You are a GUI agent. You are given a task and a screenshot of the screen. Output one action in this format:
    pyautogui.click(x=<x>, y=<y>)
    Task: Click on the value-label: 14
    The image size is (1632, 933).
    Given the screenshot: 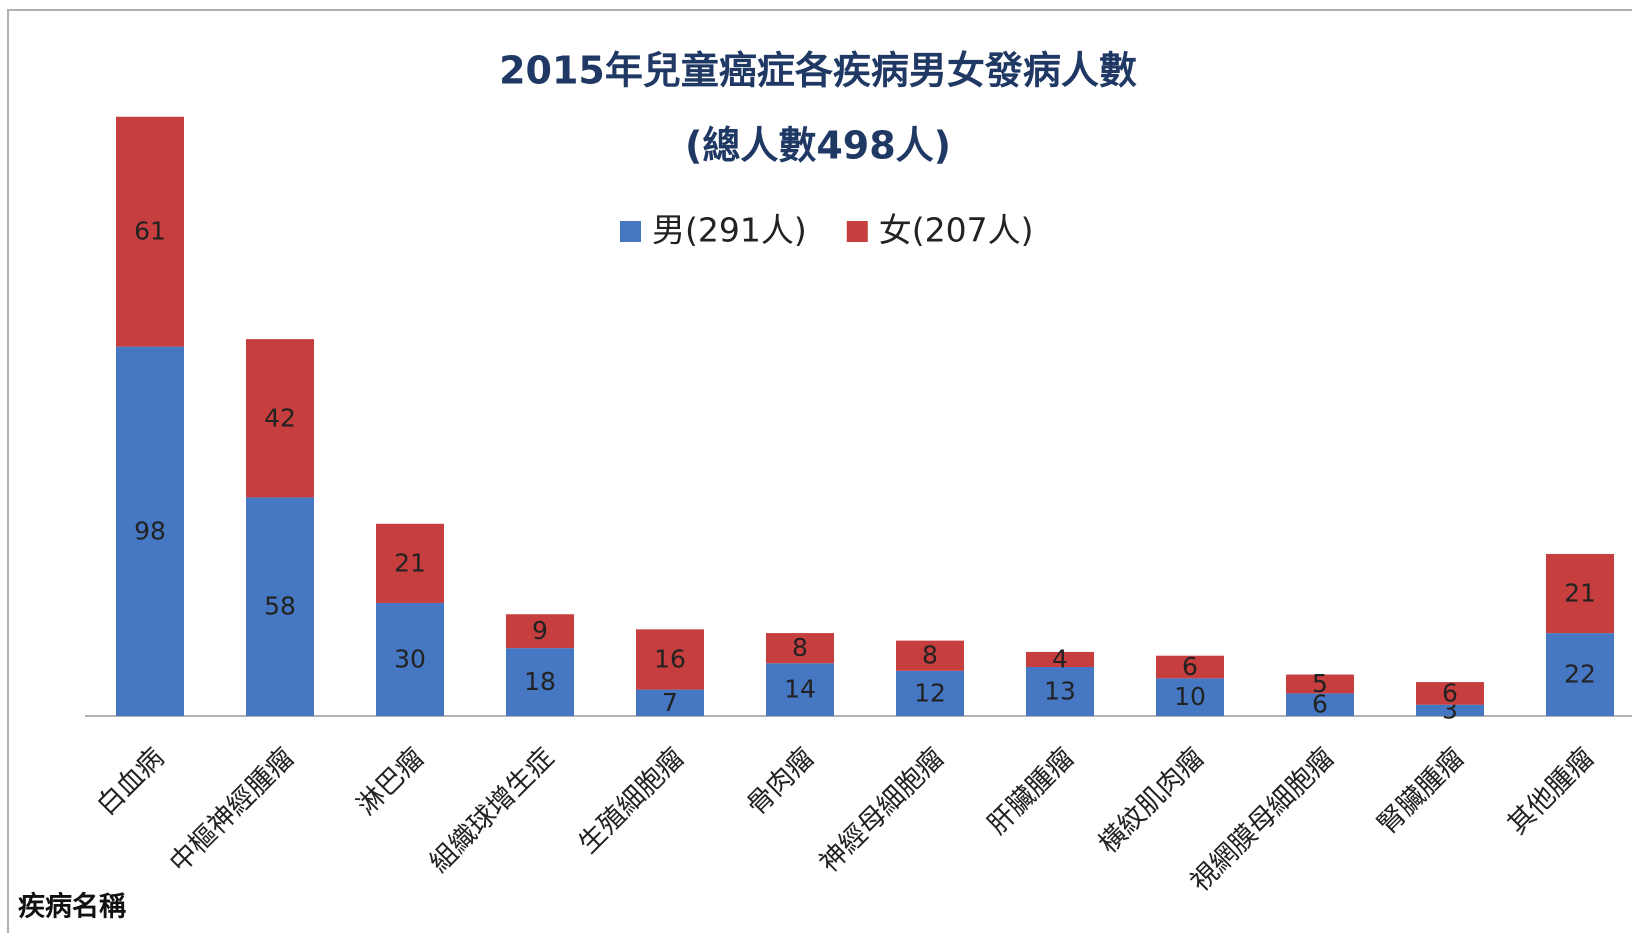 What is the action you would take?
    pyautogui.click(x=800, y=689)
    